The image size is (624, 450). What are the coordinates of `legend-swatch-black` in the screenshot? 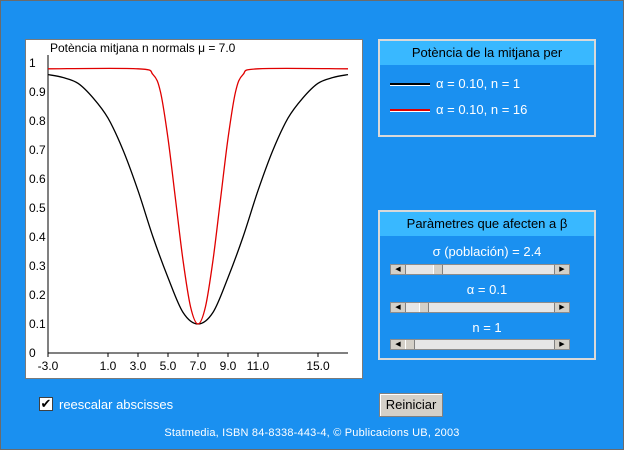 It's located at (410, 84).